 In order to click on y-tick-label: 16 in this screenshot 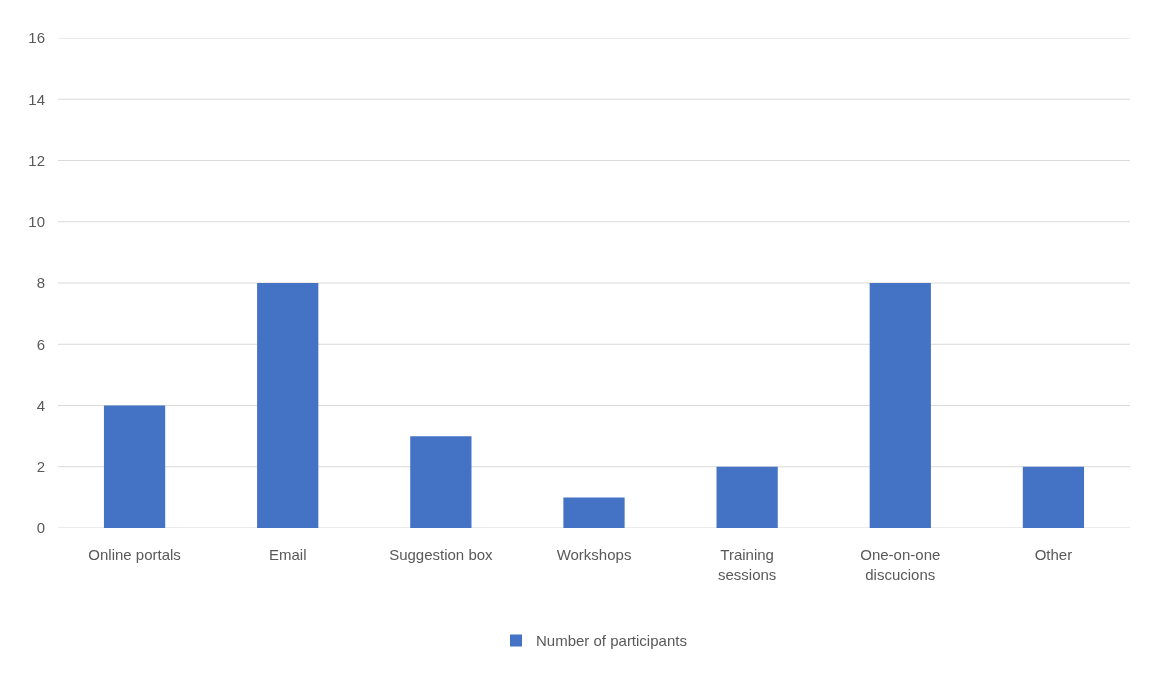, I will do `click(36, 38)`.